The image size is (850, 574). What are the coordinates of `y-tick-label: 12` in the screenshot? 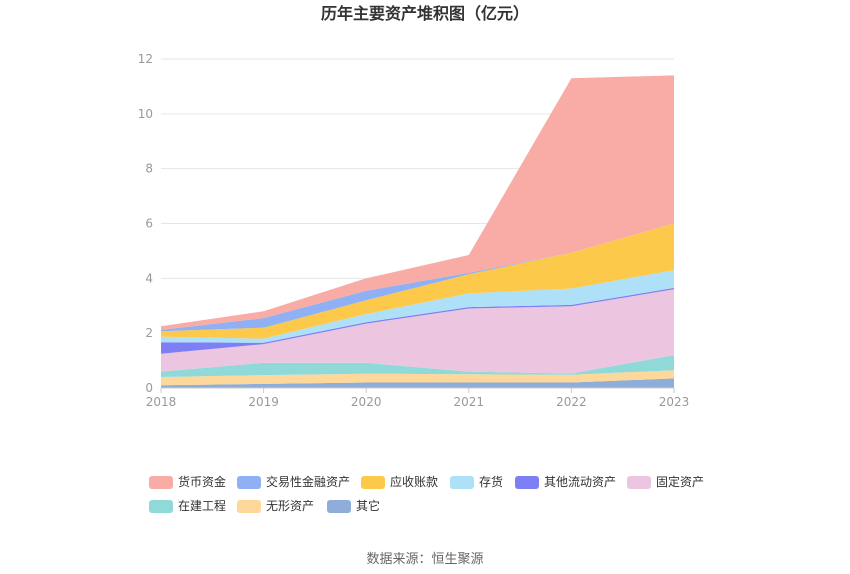 It's located at (145, 59).